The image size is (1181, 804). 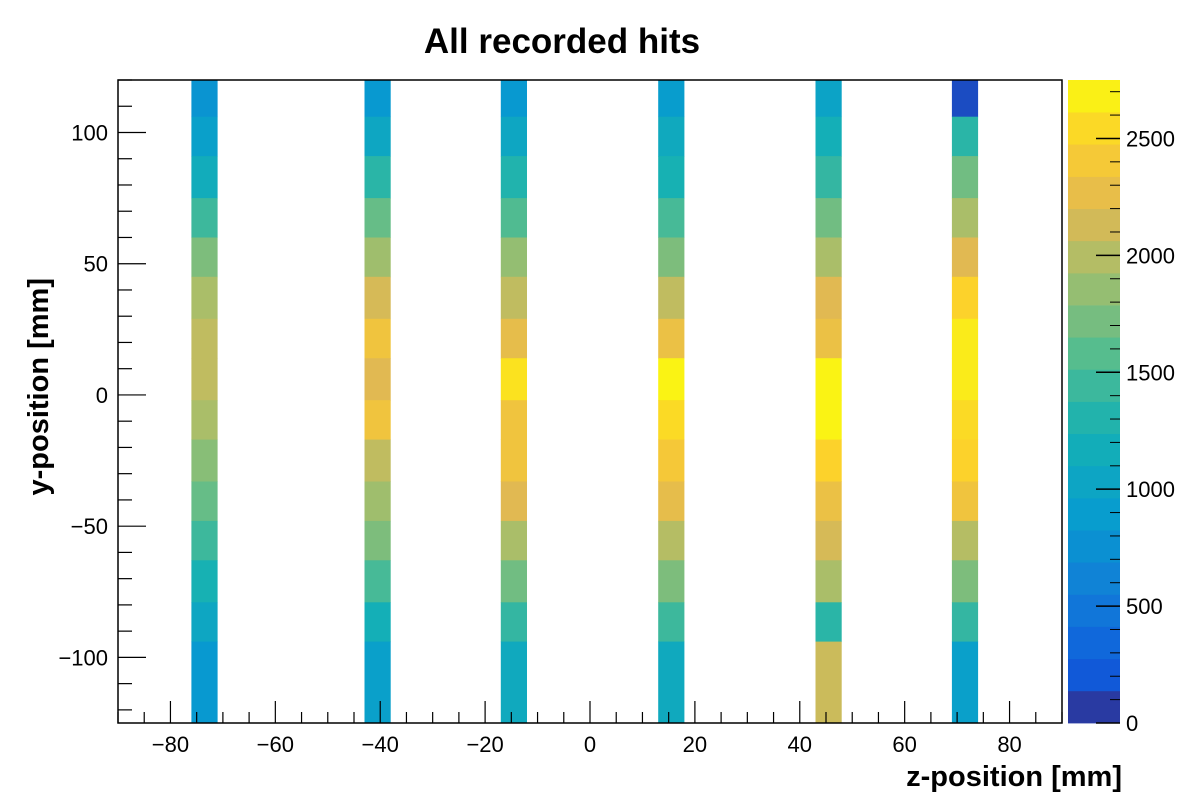 What do you see at coordinates (1014, 777) in the screenshot?
I see `x-axis-label: z-position [mm]` at bounding box center [1014, 777].